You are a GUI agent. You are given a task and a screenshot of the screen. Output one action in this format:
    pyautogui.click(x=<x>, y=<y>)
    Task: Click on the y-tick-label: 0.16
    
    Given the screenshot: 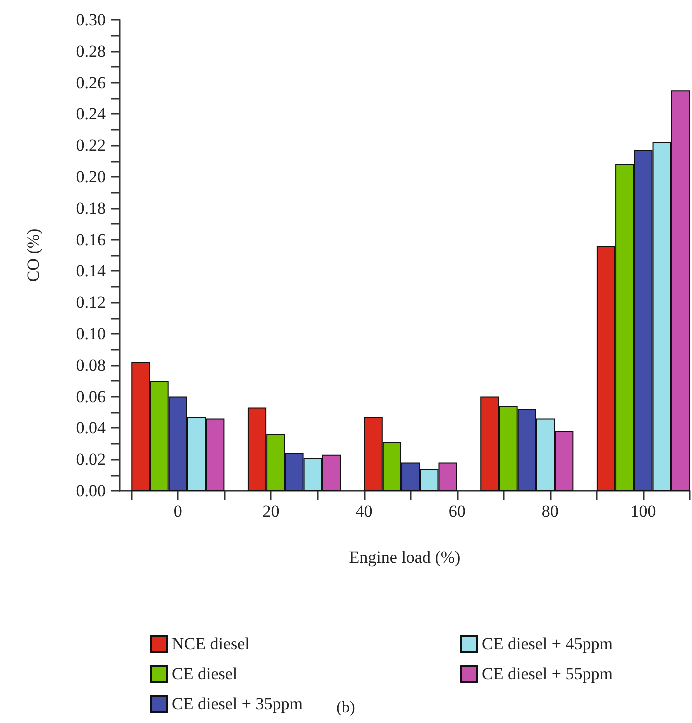 What is the action you would take?
    pyautogui.click(x=91, y=240)
    